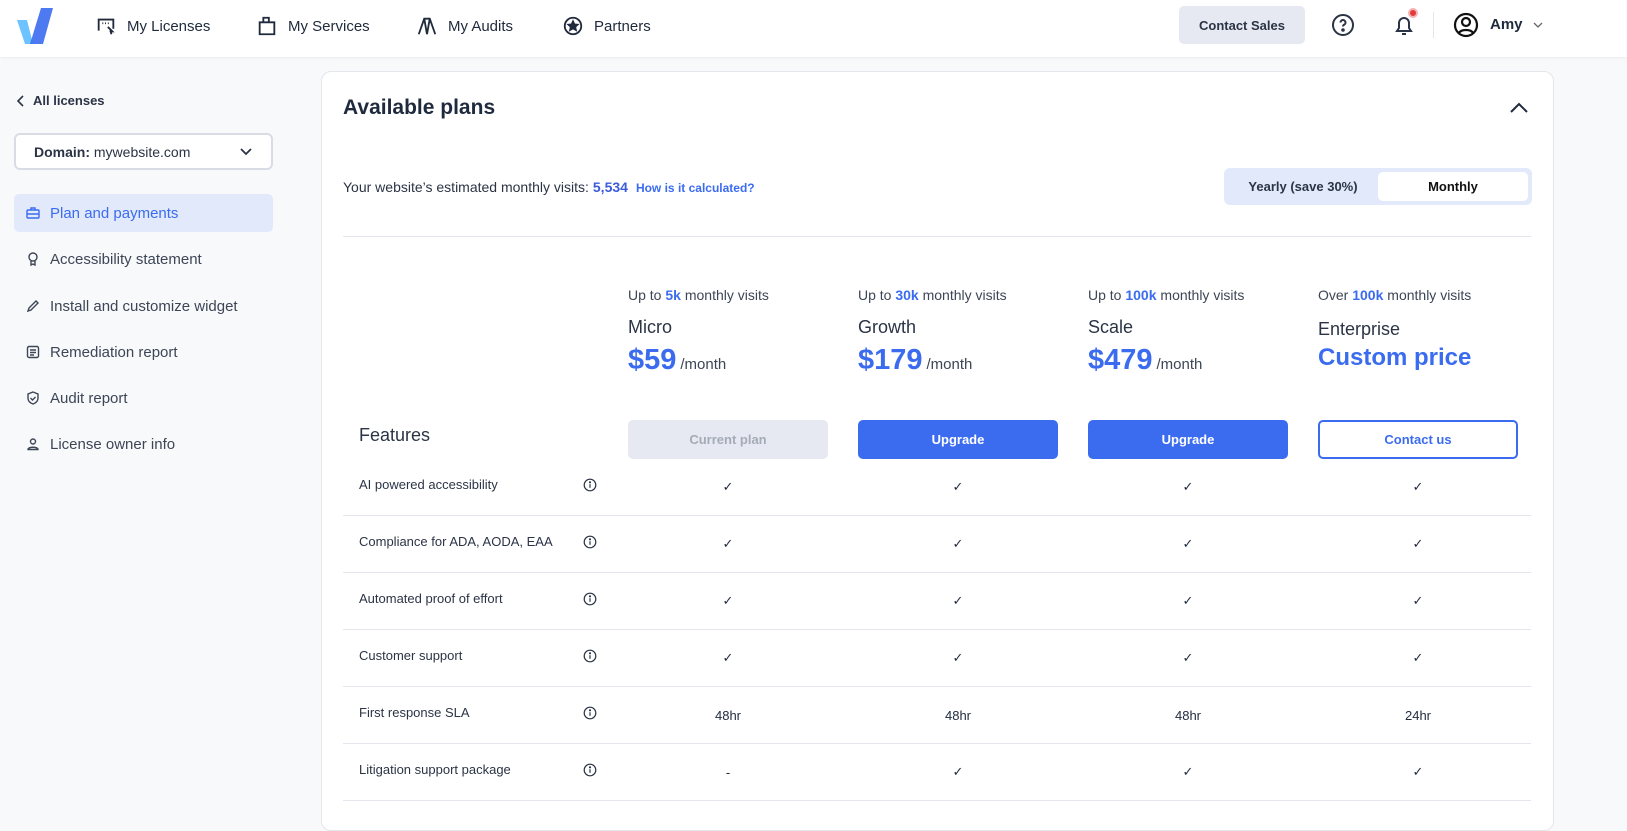 This screenshot has width=1627, height=831. Describe the element at coordinates (428, 484) in the screenshot. I see `feature-label: AI powered accessibility` at that location.